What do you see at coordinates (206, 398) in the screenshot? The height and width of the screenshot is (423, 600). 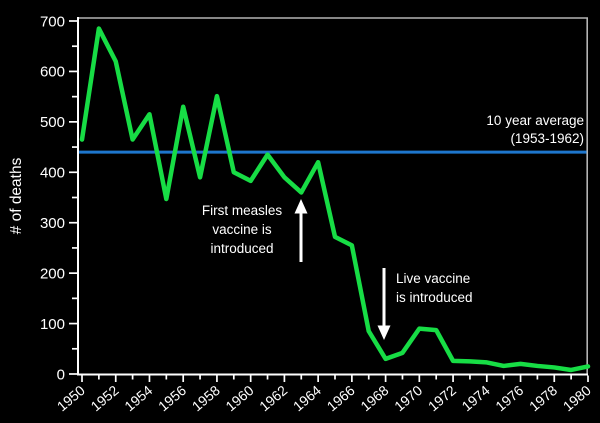 I see `x-tick-label: 1958` at bounding box center [206, 398].